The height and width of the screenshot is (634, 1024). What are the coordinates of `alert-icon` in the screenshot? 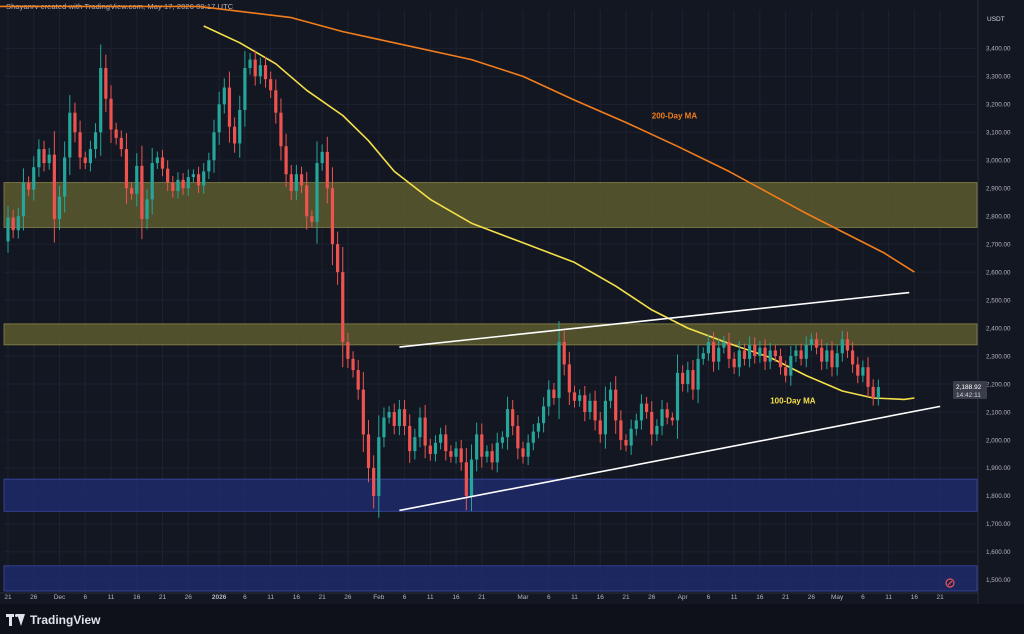 It's located at (950, 583).